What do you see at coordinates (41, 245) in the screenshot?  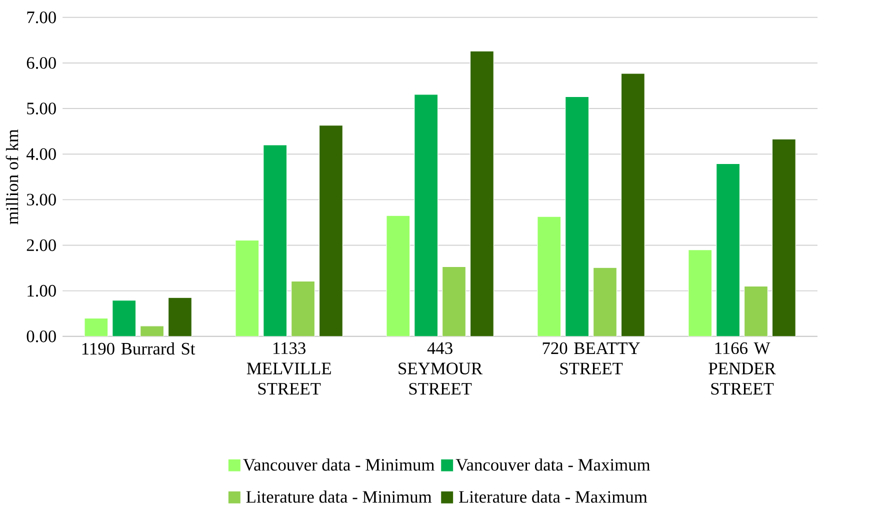 I see `y-tick-label: 2.00` at bounding box center [41, 245].